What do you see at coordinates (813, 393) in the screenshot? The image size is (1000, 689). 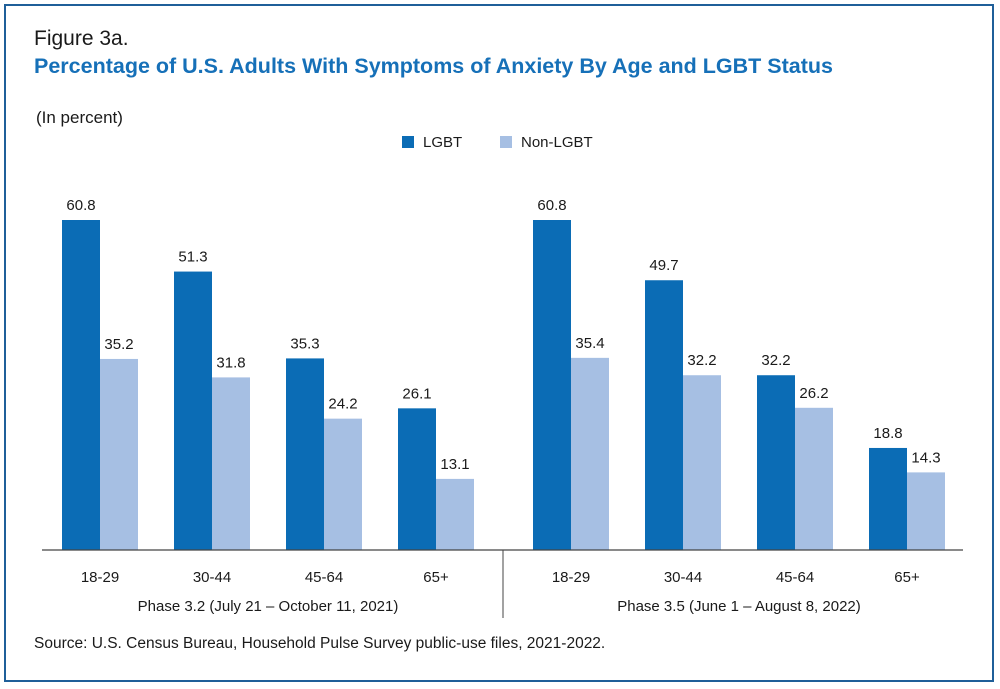 I see `value-label-non-lgbt: 26.2` at bounding box center [813, 393].